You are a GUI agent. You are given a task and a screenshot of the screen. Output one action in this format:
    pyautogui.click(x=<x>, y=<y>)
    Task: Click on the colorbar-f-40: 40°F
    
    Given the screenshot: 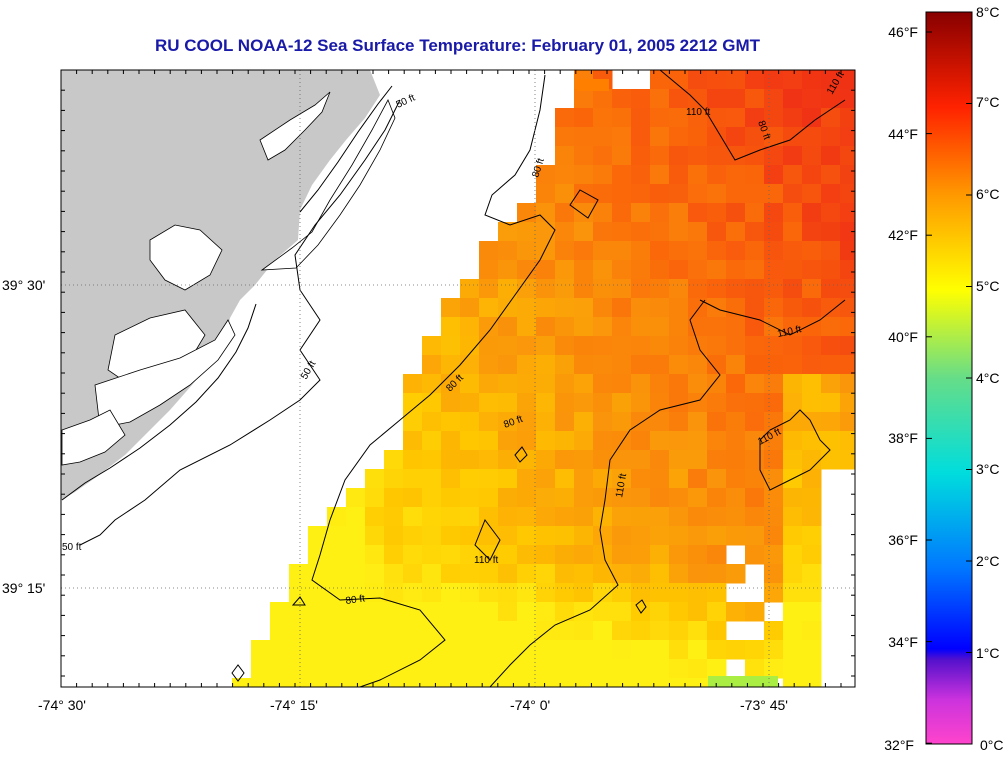 What is the action you would take?
    pyautogui.click(x=903, y=337)
    